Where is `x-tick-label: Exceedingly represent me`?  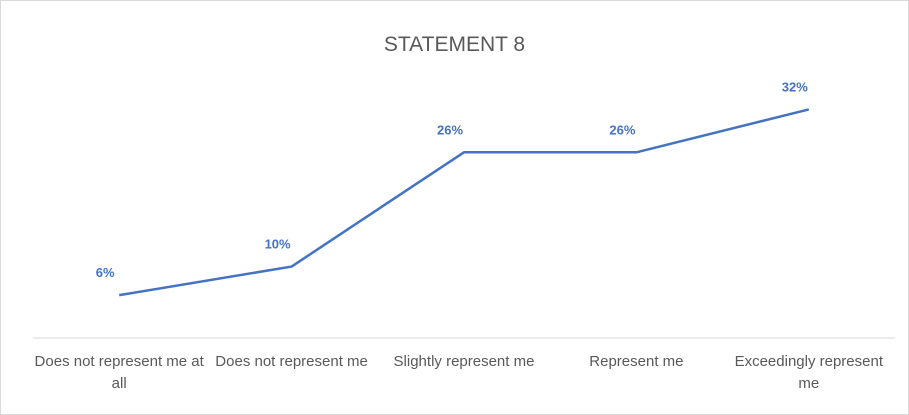 x-tick-label: Exceedingly represent me is located at coordinates (808, 372).